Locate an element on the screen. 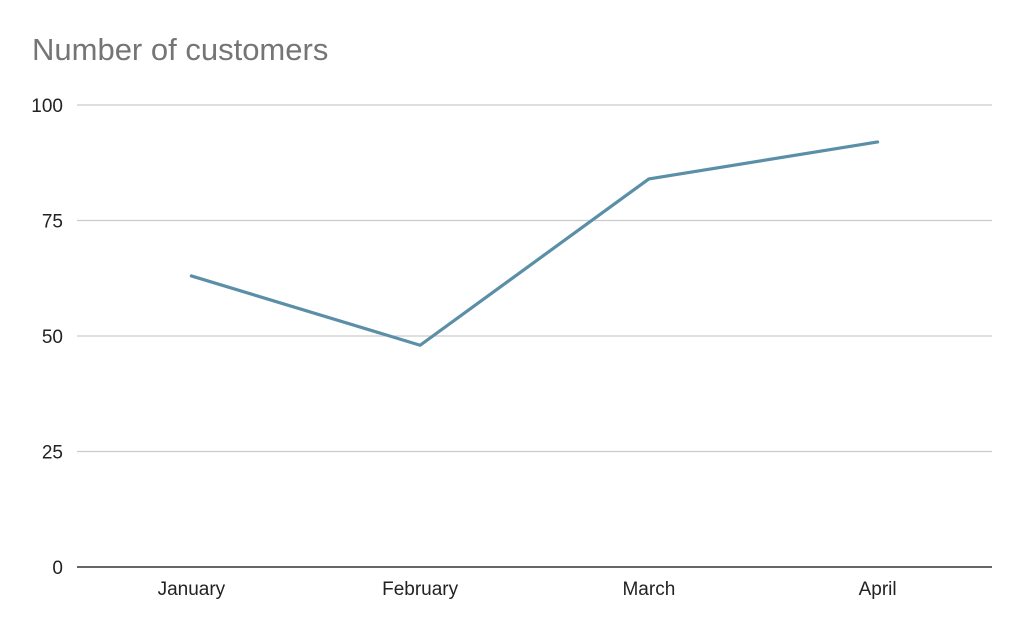  x-tick-label: April is located at coordinates (878, 589).